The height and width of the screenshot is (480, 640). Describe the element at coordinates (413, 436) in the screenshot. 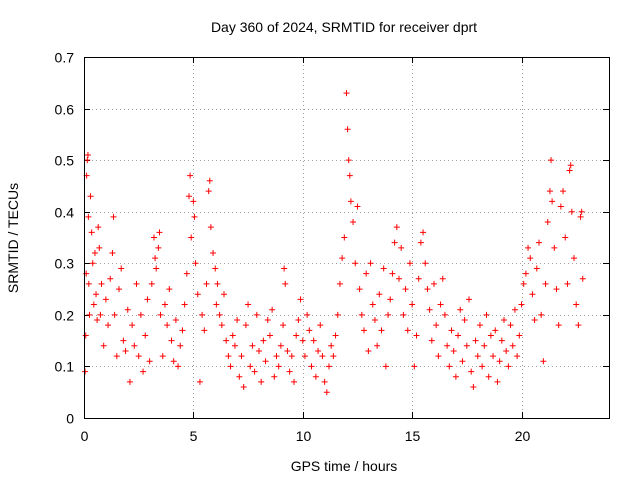

I see `x-tick-label: 15` at that location.